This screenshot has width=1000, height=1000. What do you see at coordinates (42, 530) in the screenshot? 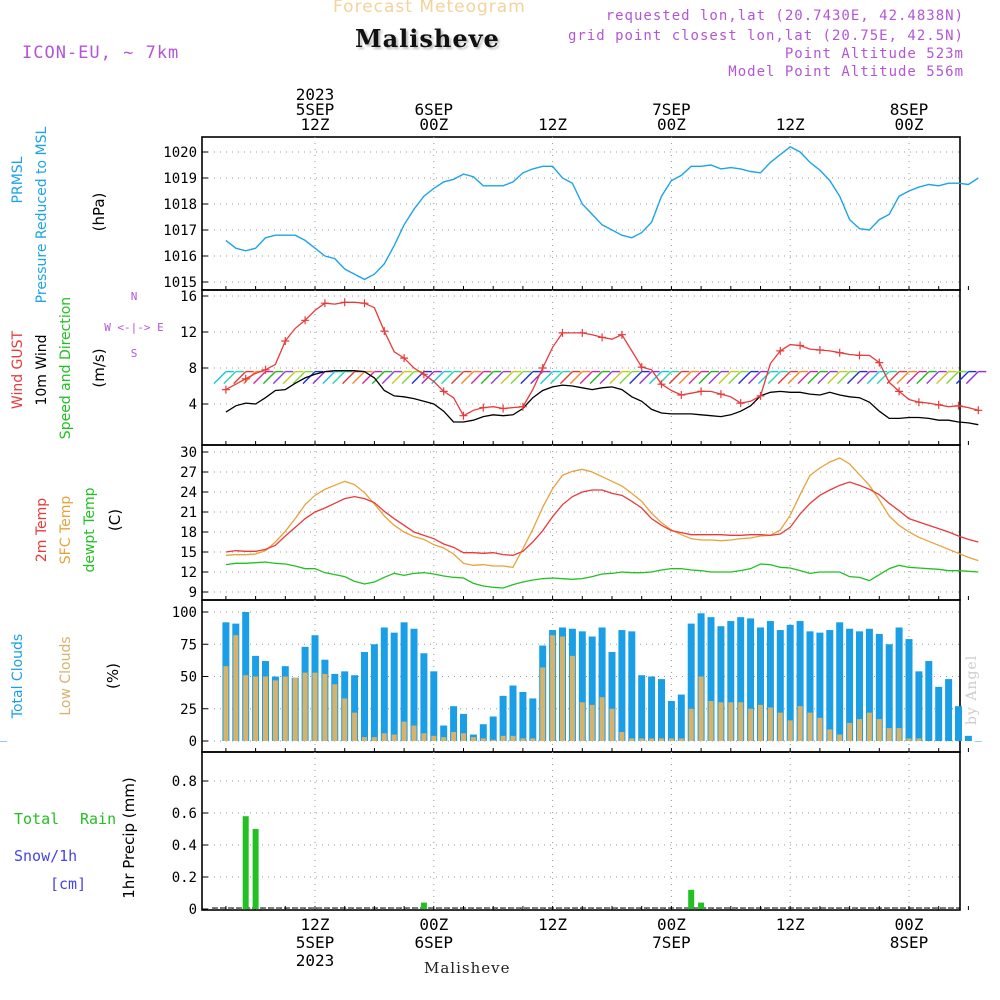
I see `temp-2m-label: 2m Temp` at bounding box center [42, 530].